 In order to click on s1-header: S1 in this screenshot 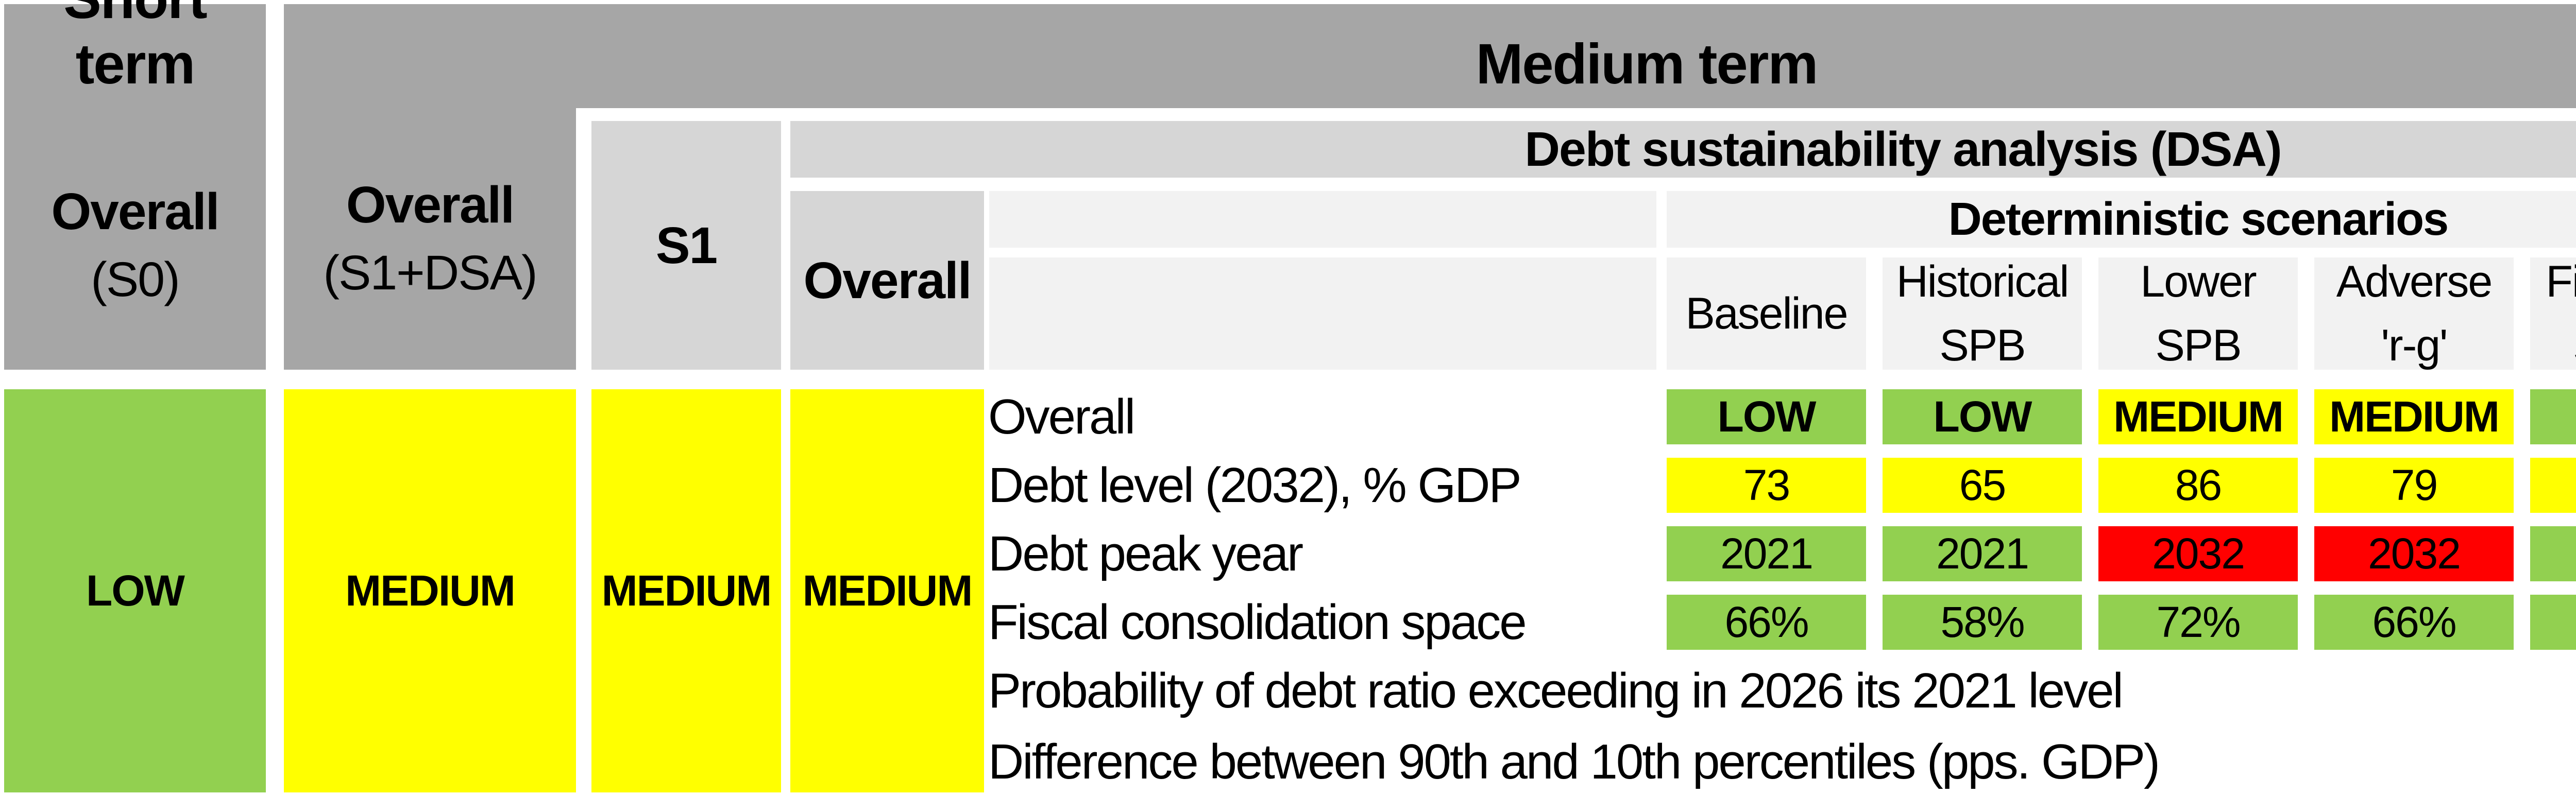, I will do `click(686, 246)`.